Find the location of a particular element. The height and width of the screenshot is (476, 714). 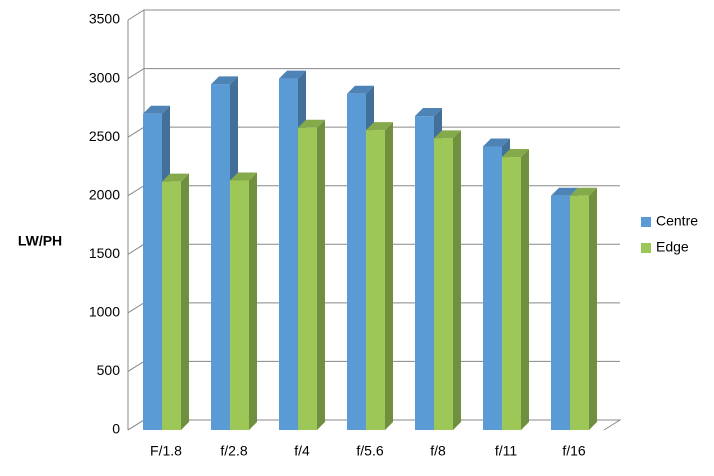

y-axis-label: LW/PH is located at coordinates (40, 241).